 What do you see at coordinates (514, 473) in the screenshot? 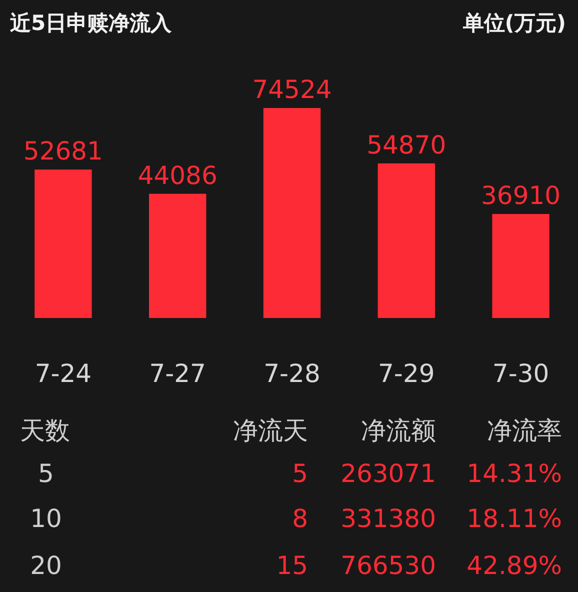
I see `text: 14.31%` at bounding box center [514, 473].